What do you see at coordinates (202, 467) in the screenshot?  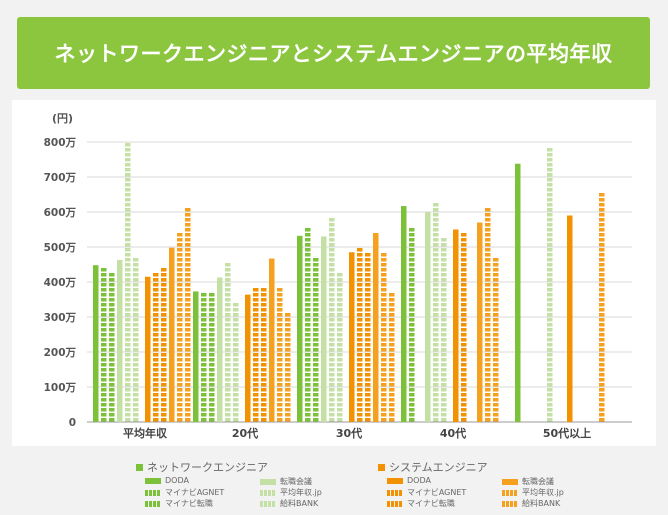 I see `legend-network-title: ネットワークエンジニア` at bounding box center [202, 467].